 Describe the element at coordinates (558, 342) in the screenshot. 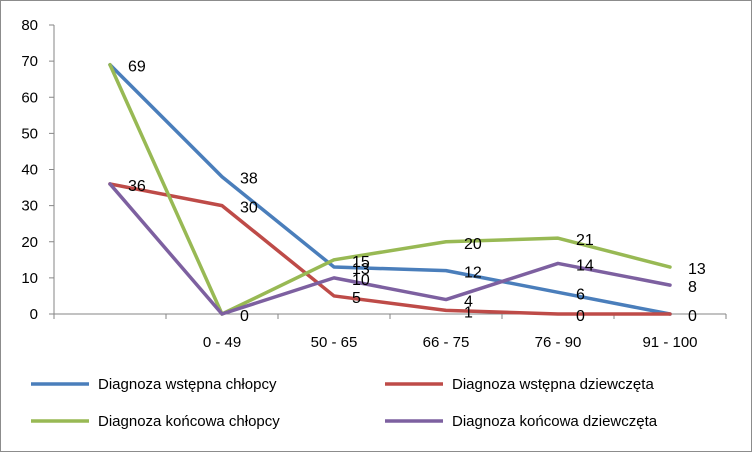

I see `x-tick-label: 76 - 90` at that location.